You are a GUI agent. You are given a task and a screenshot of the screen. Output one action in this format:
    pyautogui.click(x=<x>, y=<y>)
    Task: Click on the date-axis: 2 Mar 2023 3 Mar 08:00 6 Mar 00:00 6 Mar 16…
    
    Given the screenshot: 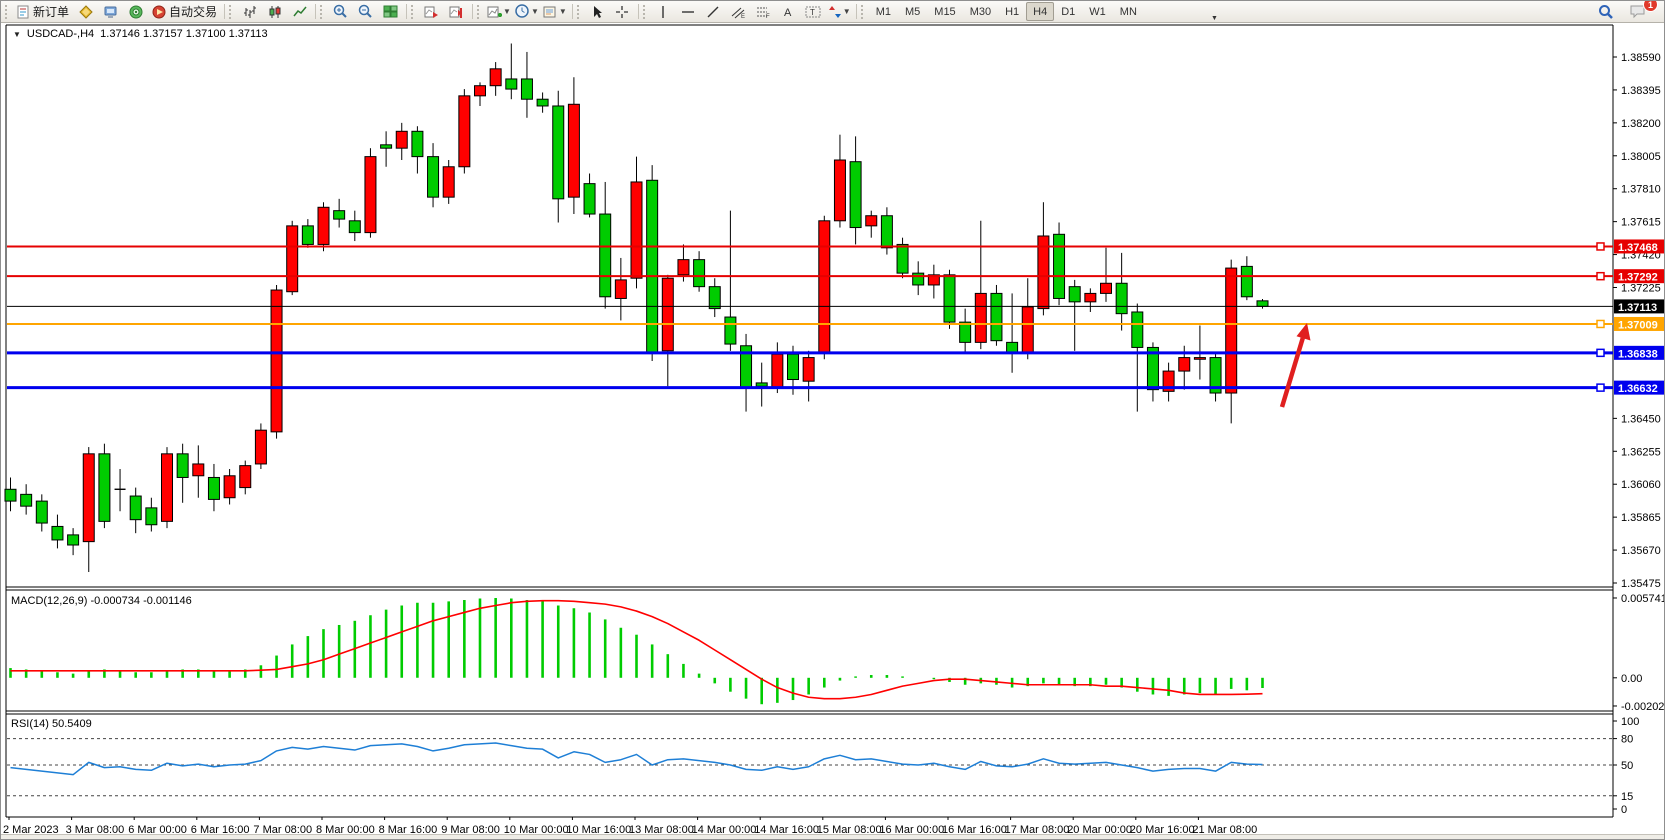 What is the action you would take?
    pyautogui.click(x=630, y=826)
    